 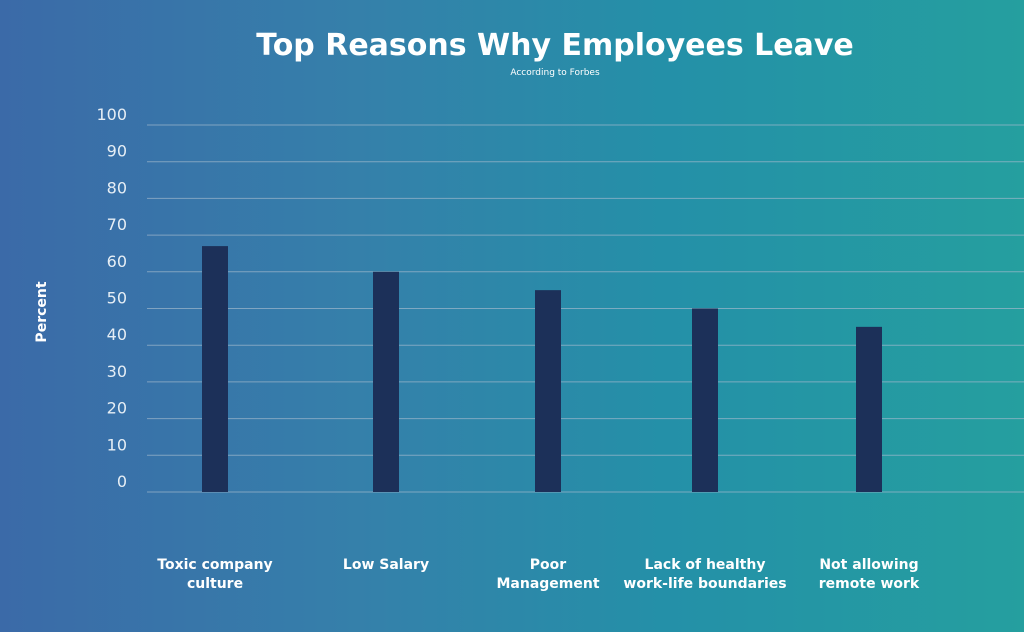 What do you see at coordinates (386, 565) in the screenshot?
I see `x-category-label: Low Salary` at bounding box center [386, 565].